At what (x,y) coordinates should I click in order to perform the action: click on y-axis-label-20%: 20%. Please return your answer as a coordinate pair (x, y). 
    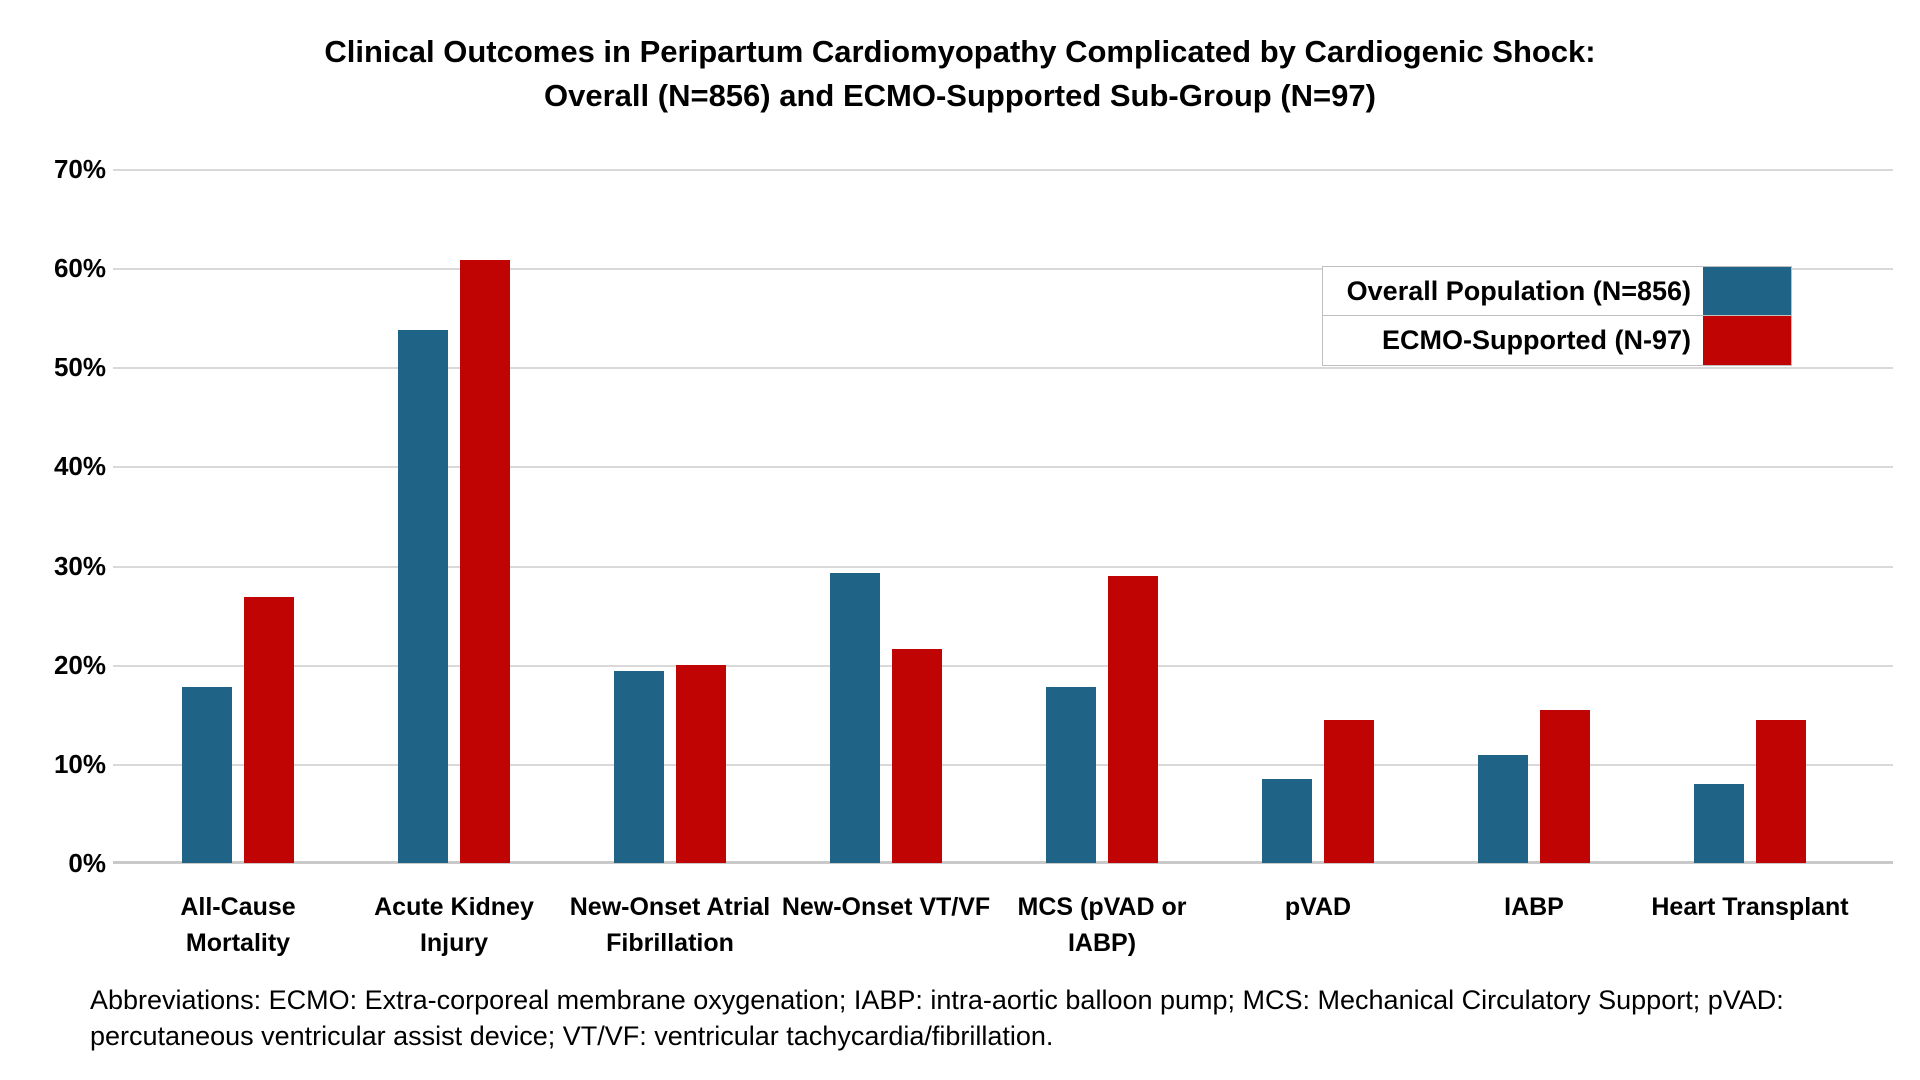
    Looking at the image, I should click on (79, 665).